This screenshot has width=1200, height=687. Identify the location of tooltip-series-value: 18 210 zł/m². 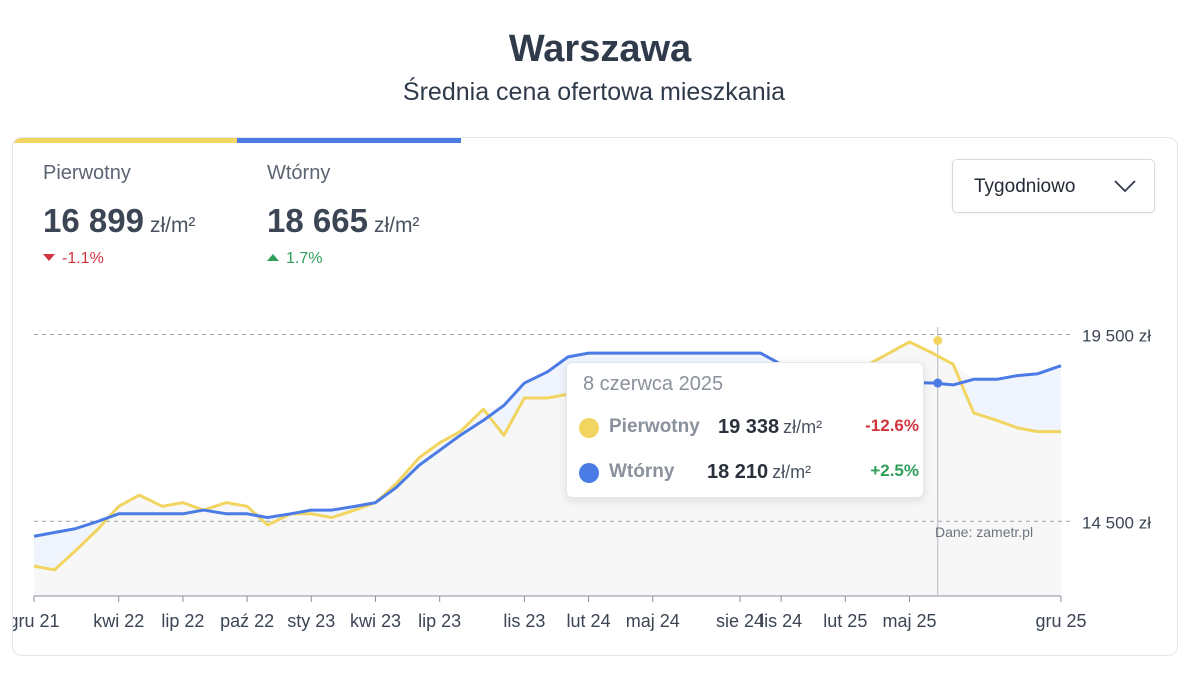
(759, 472).